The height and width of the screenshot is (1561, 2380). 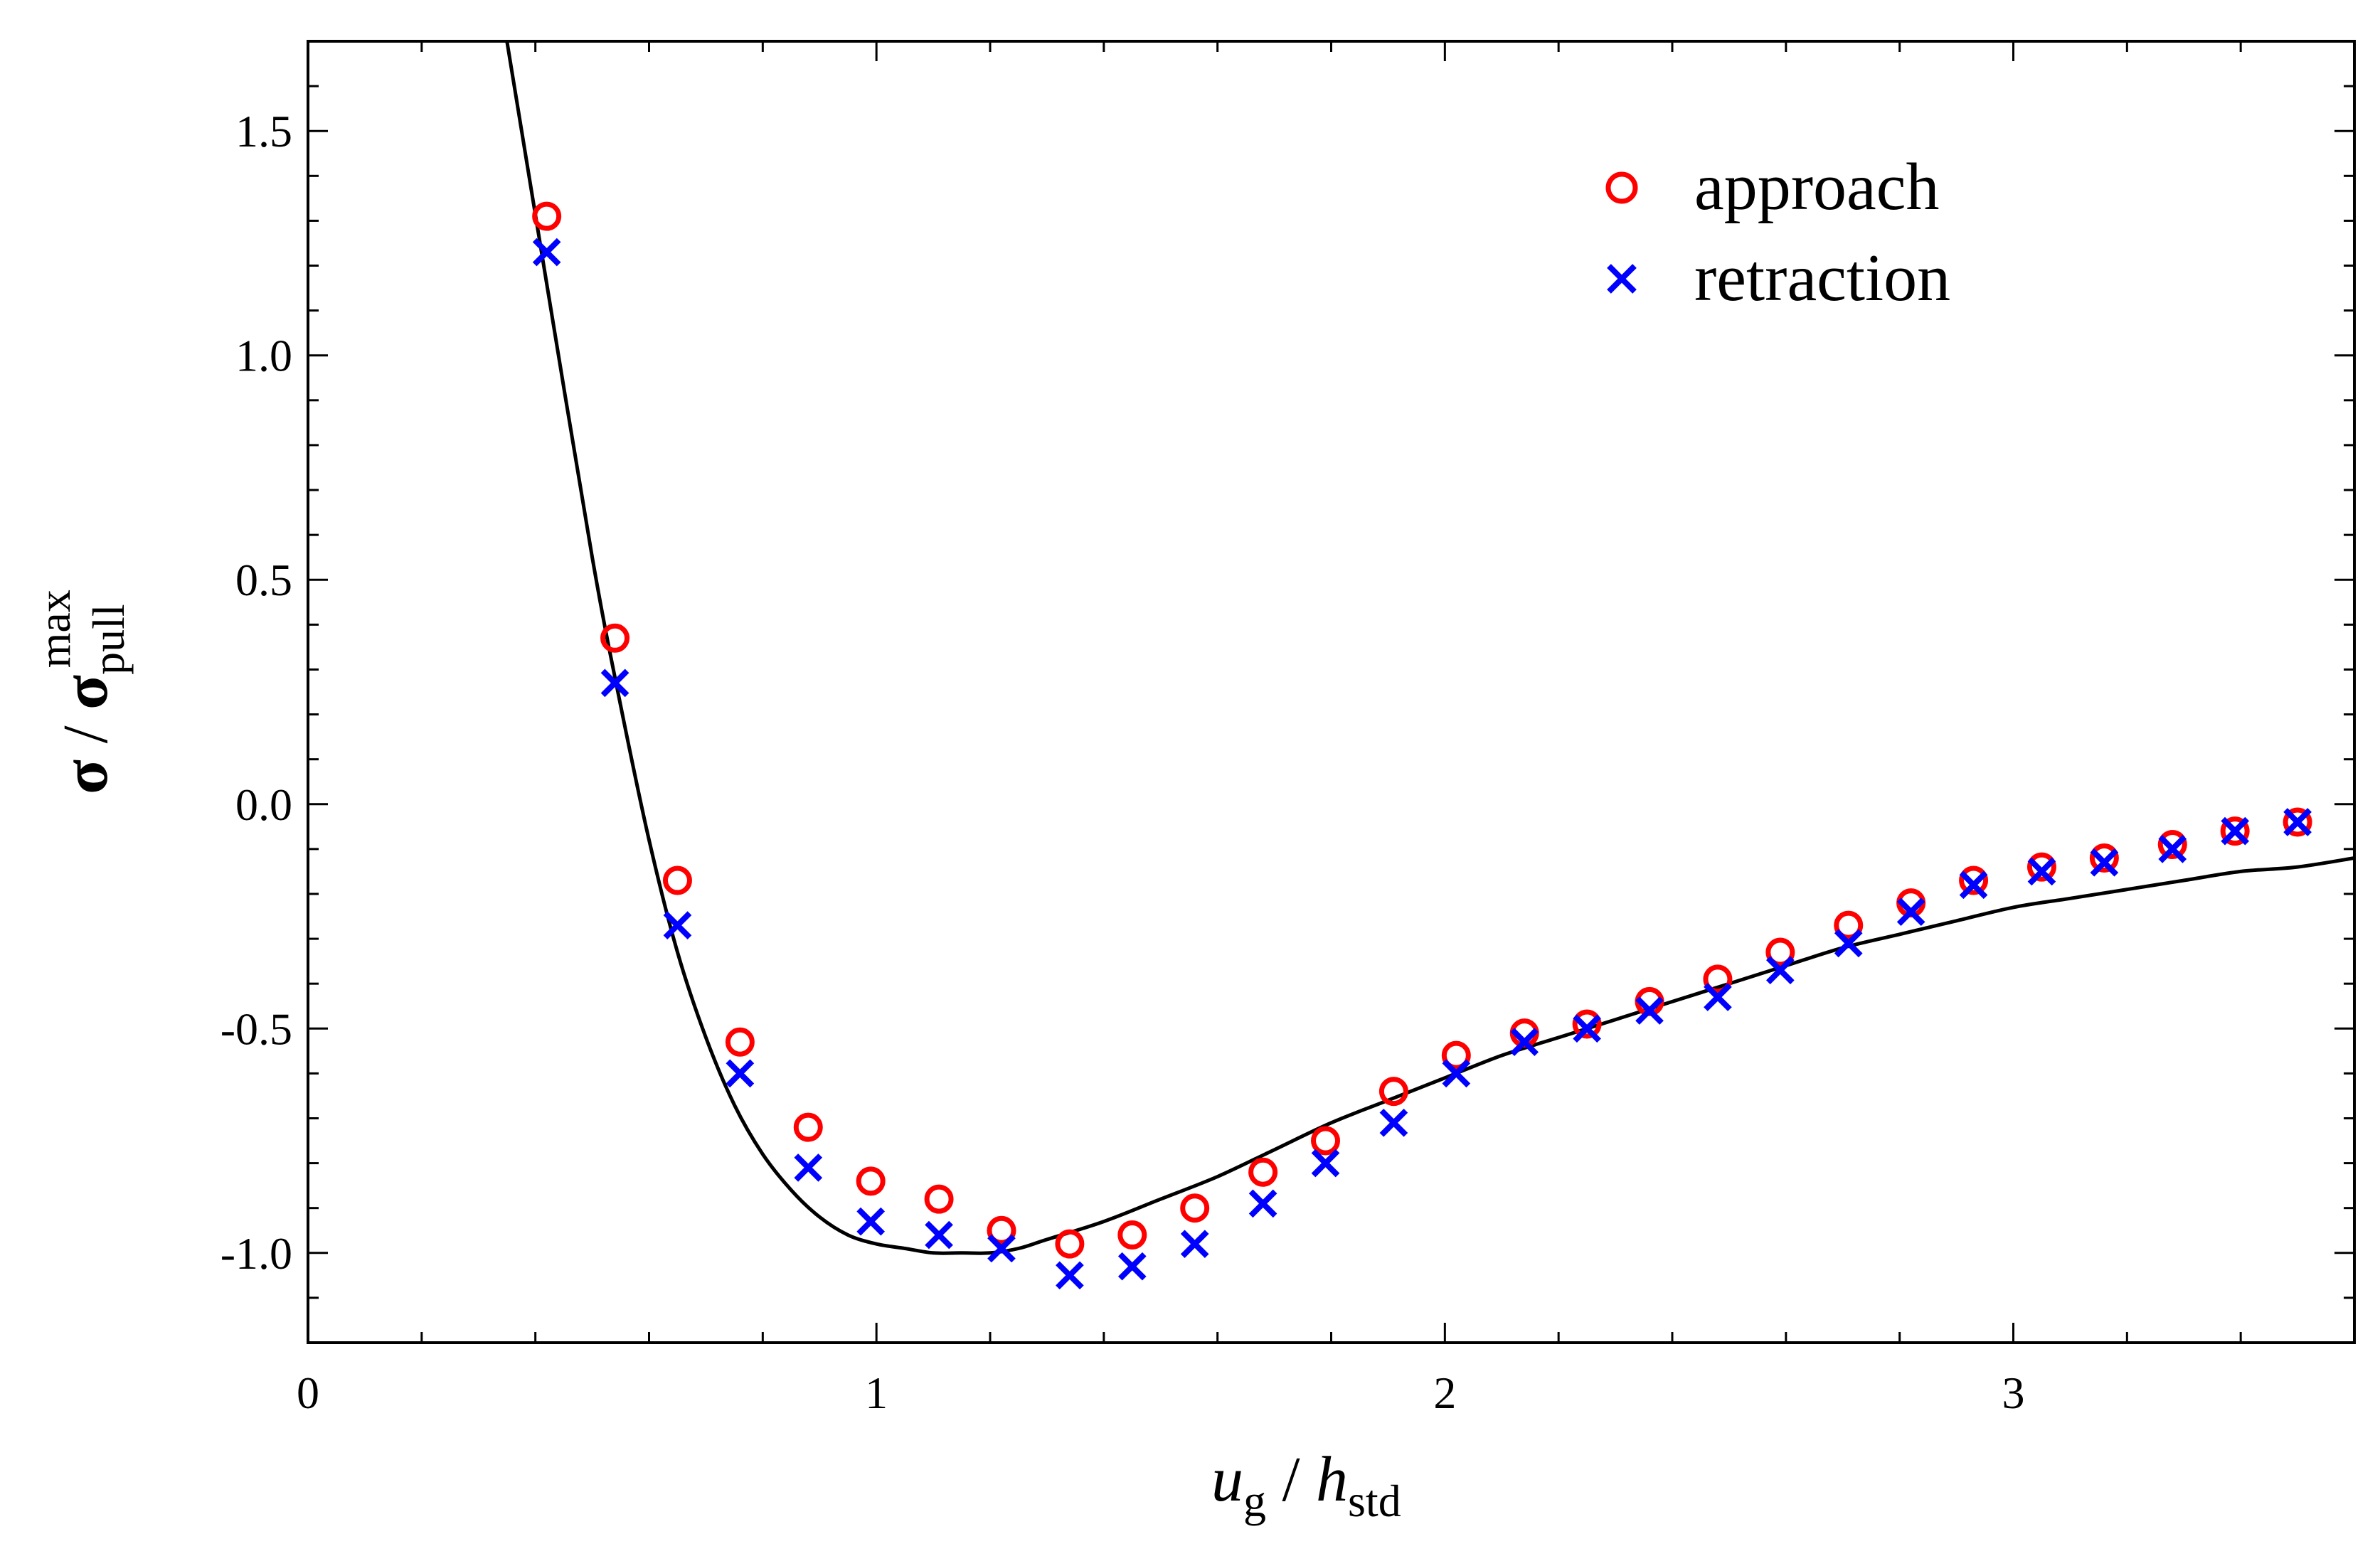 I want to click on x-tick-label: 0, so click(x=308, y=1393).